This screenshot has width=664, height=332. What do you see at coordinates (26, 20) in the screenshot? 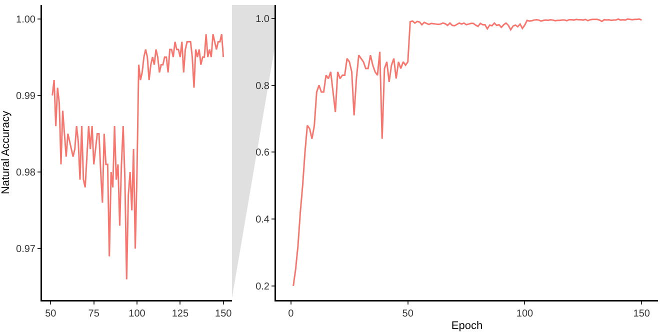
I see `y-tick-label: 1.00` at bounding box center [26, 20].